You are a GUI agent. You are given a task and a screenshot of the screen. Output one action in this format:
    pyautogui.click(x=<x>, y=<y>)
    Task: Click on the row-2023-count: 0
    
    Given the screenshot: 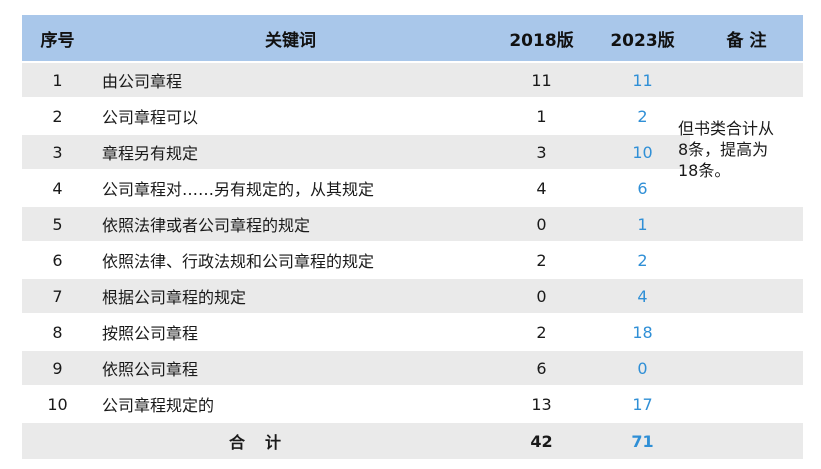 What is the action you would take?
    pyautogui.click(x=642, y=368)
    